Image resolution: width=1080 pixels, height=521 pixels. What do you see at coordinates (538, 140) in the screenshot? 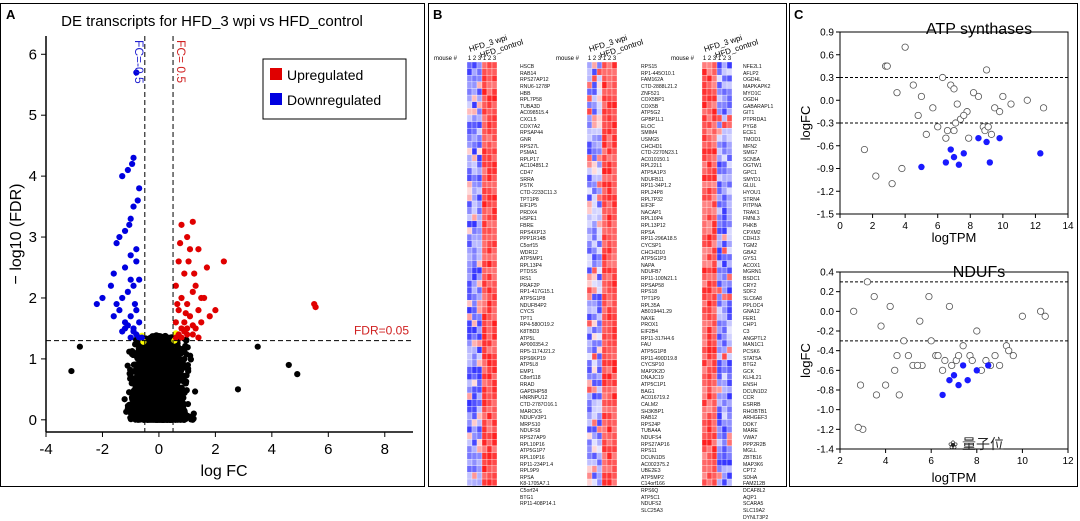
I see `gene-label: GNR` at bounding box center [538, 140].